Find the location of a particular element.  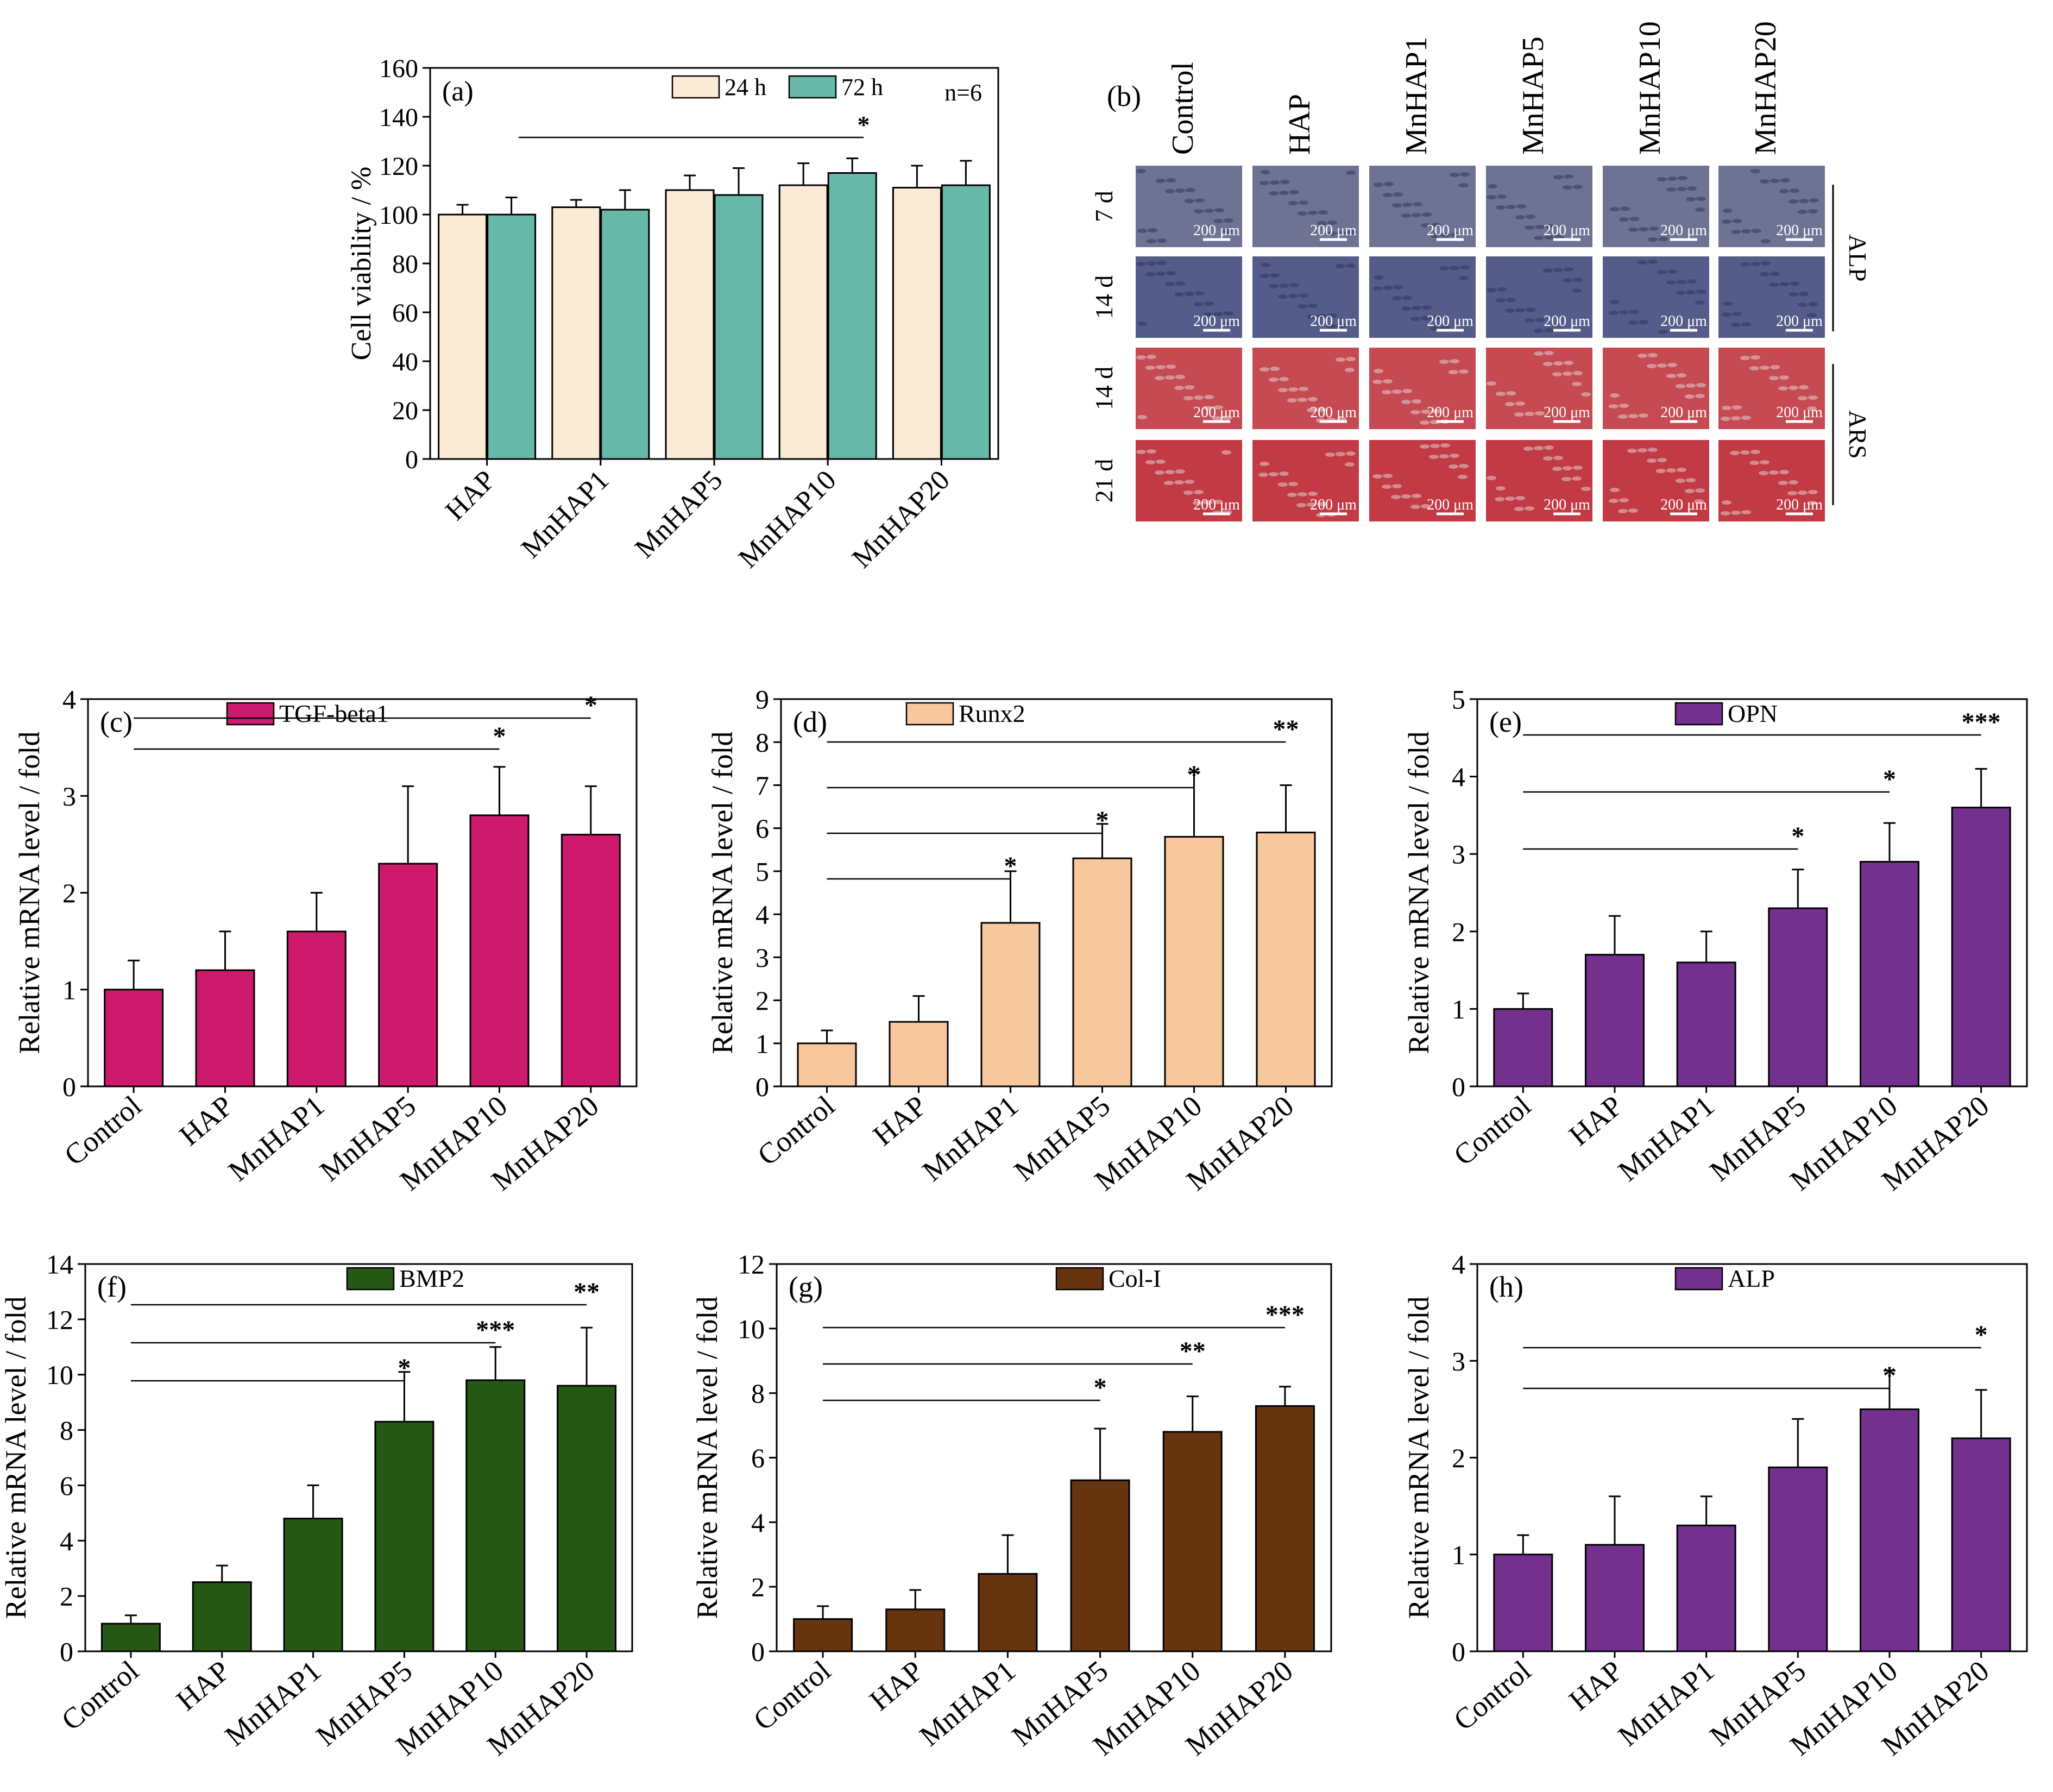

y-tick-label: 0 is located at coordinates (69, 1087).